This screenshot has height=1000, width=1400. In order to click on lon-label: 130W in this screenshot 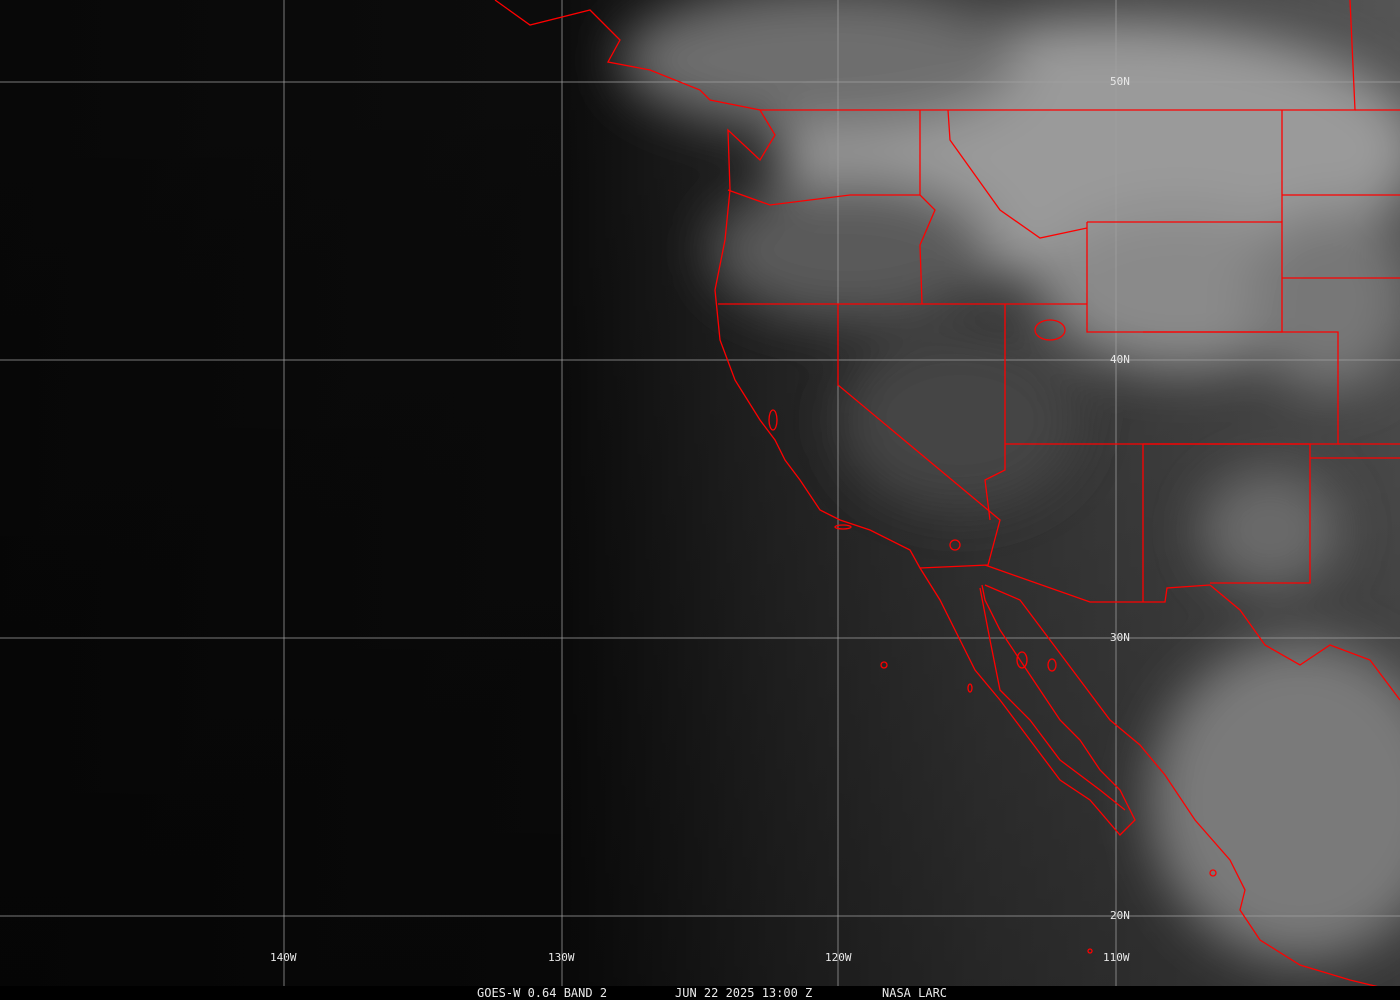, I will do `click(561, 957)`.